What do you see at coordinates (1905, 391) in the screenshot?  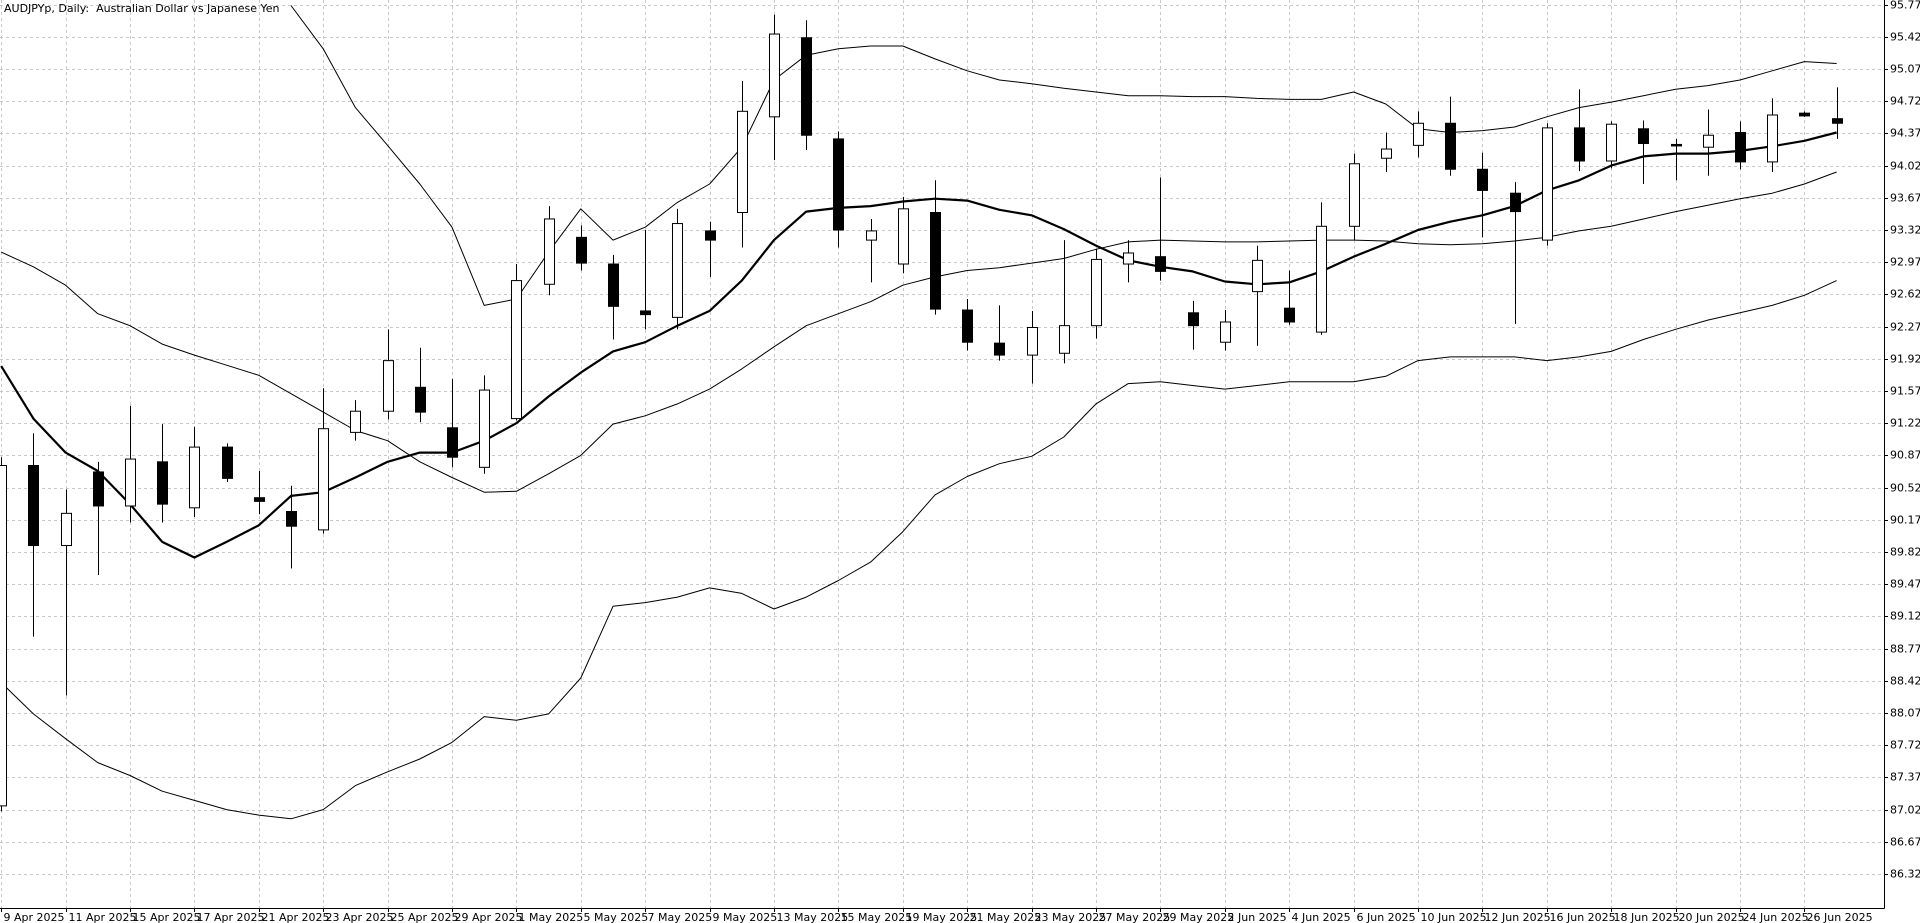 I see `y-tick-label: 91.570` at bounding box center [1905, 391].